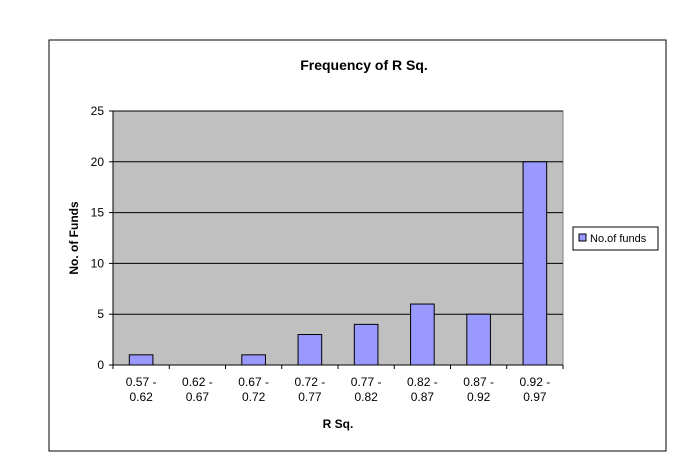 This screenshot has width=677, height=464. Describe the element at coordinates (535, 382) in the screenshot. I see `x-tick-label: 0.92 -` at that location.